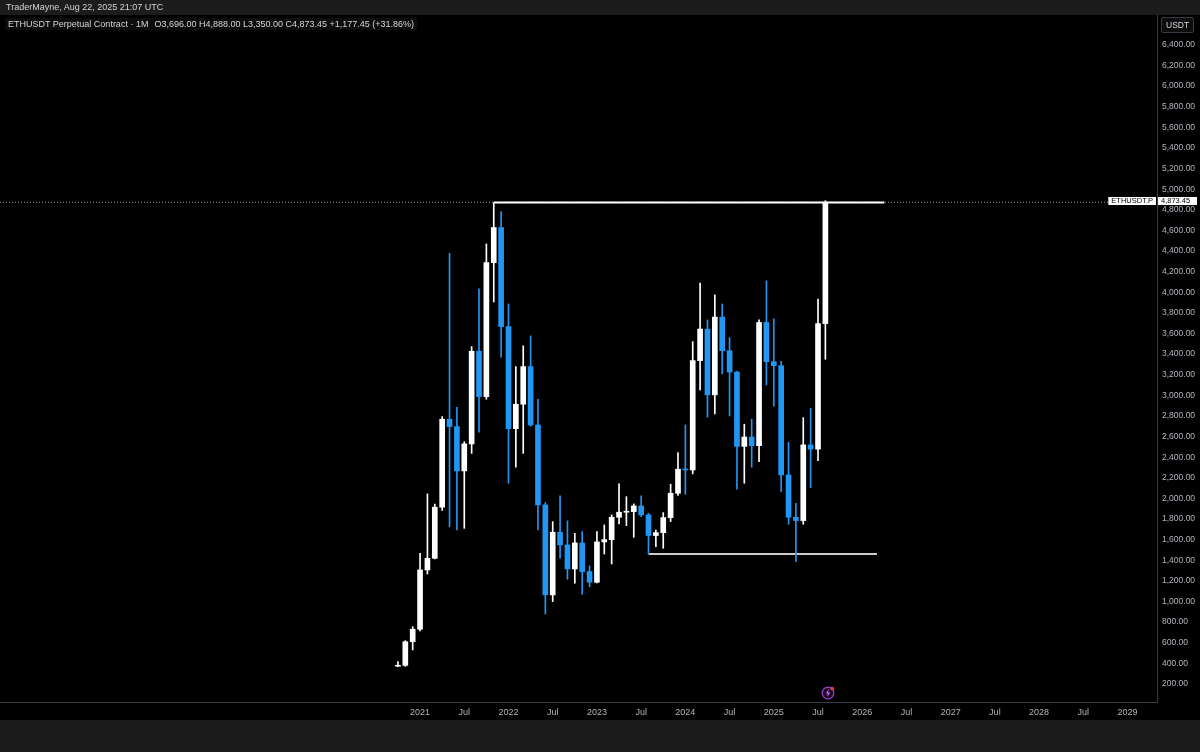 Image resolution: width=1200 pixels, height=752 pixels. What do you see at coordinates (1179, 312) in the screenshot?
I see `y-tick-label: 3,800.00` at bounding box center [1179, 312].